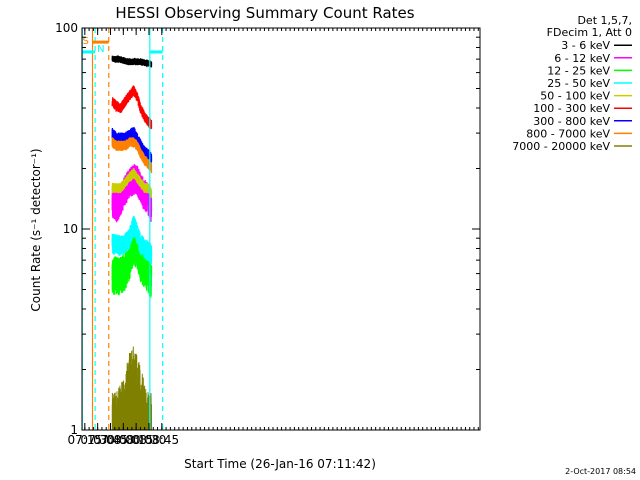 This screenshot has width=640, height=480. I want to click on series-6-12-kev, so click(132, 193).